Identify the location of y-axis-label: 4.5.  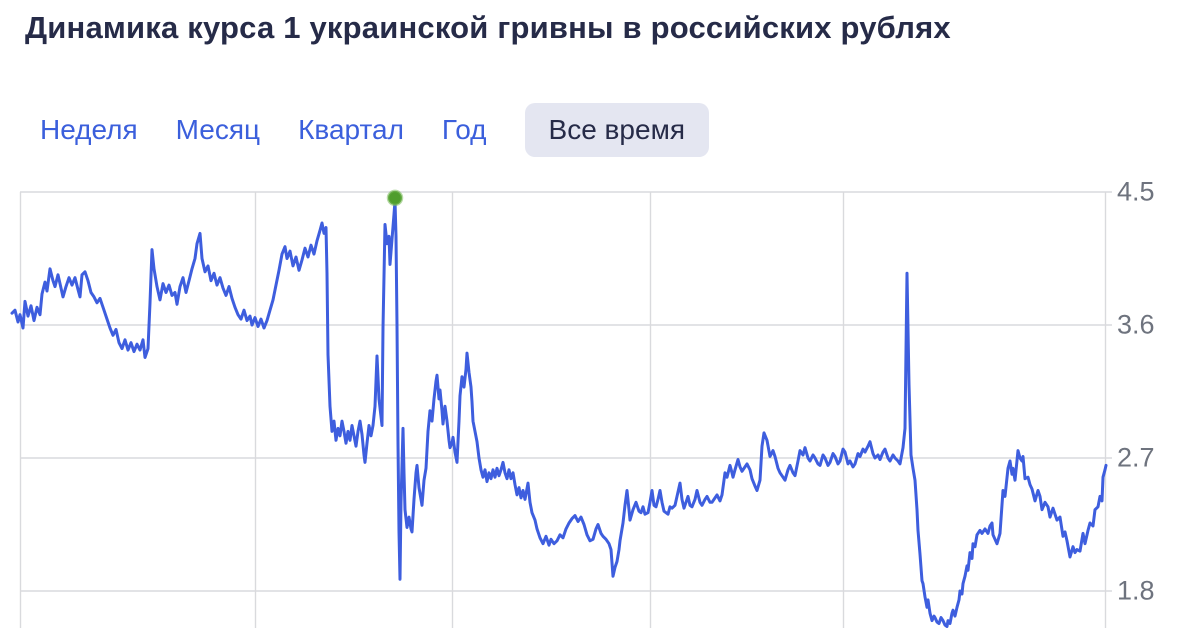
(1136, 191).